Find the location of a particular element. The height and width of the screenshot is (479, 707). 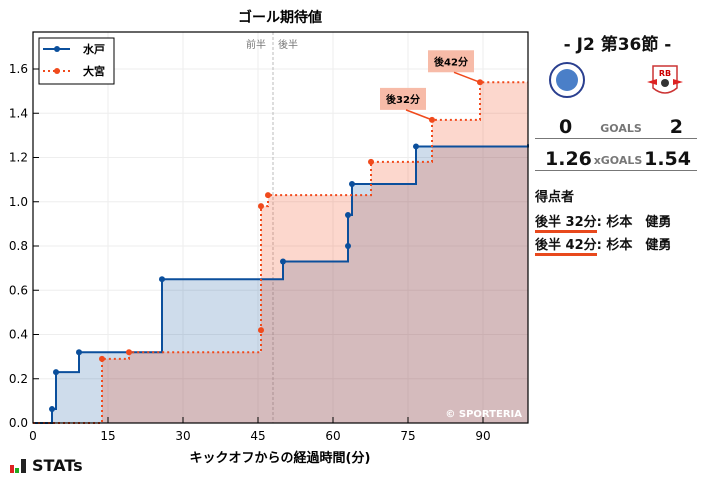

xgoals-label: xGOALS is located at coordinates (618, 160).